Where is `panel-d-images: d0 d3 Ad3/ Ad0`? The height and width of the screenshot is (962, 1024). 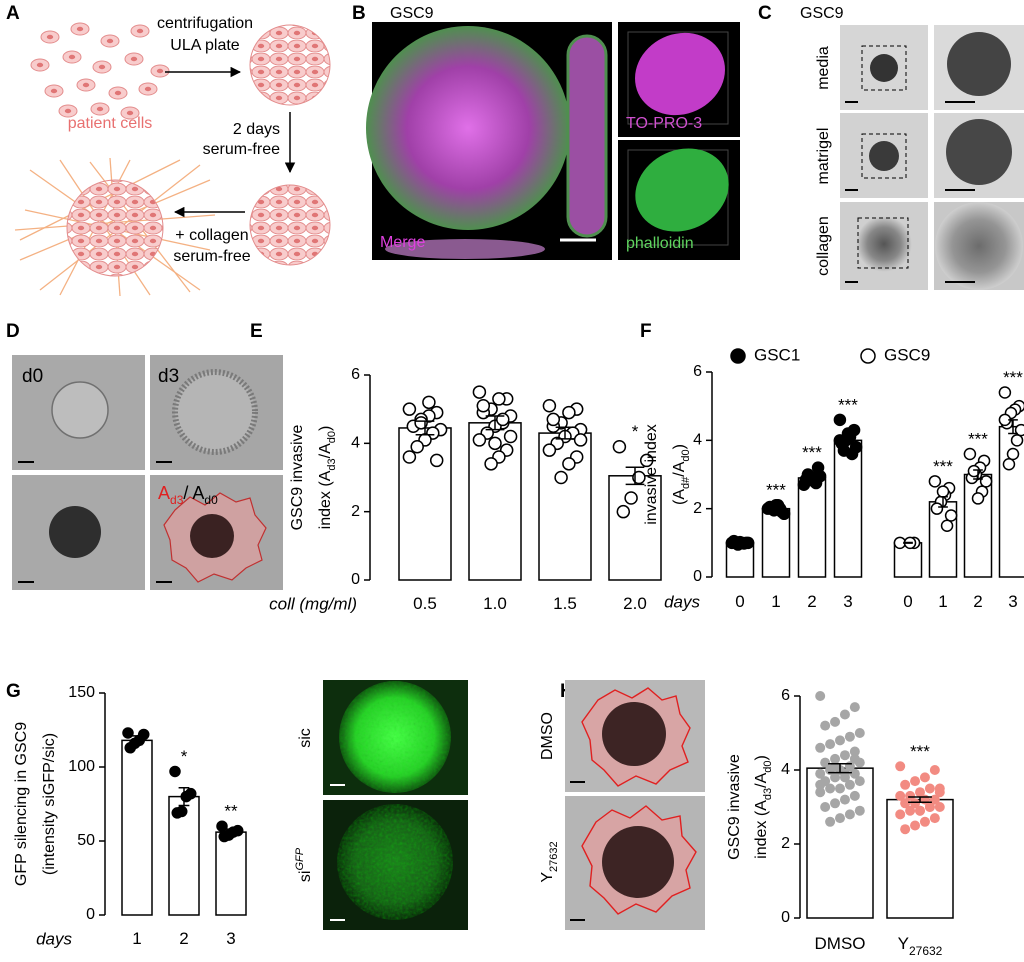 panel-d-images: d0 d3 Ad3/ Ad0 is located at coordinates (147, 472).